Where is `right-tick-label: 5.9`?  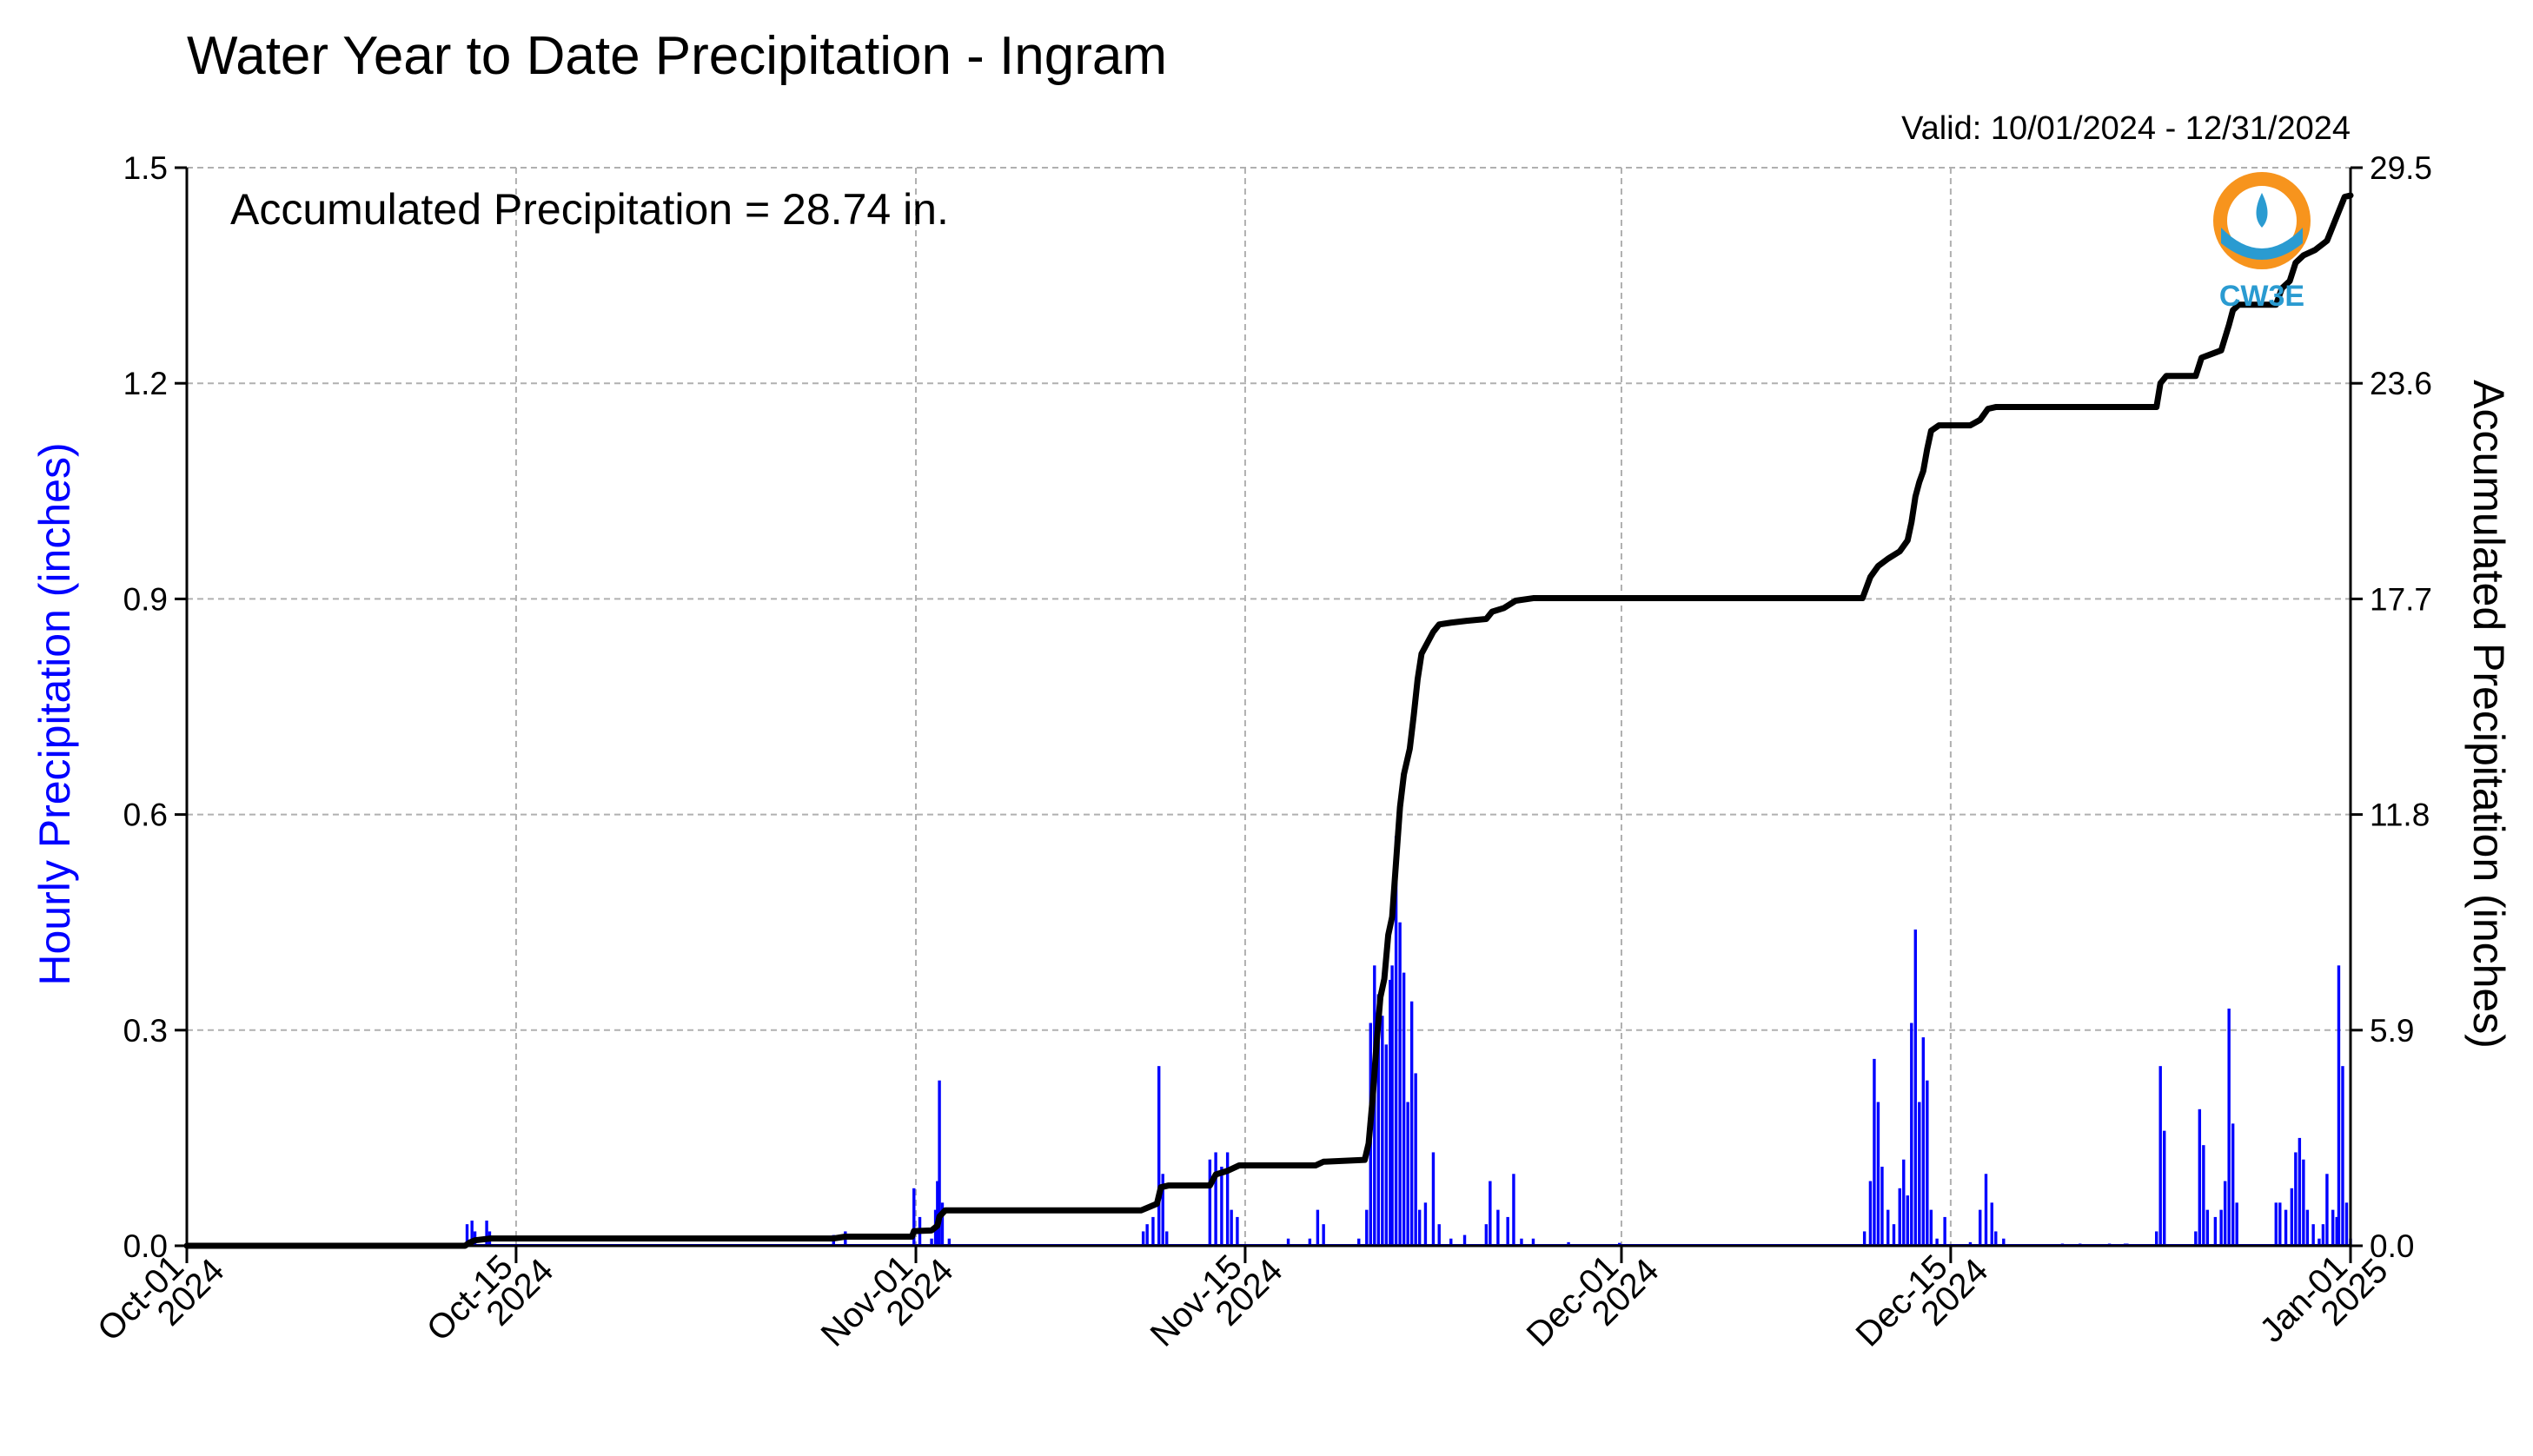
right-tick-label: 5.9 is located at coordinates (2392, 1031).